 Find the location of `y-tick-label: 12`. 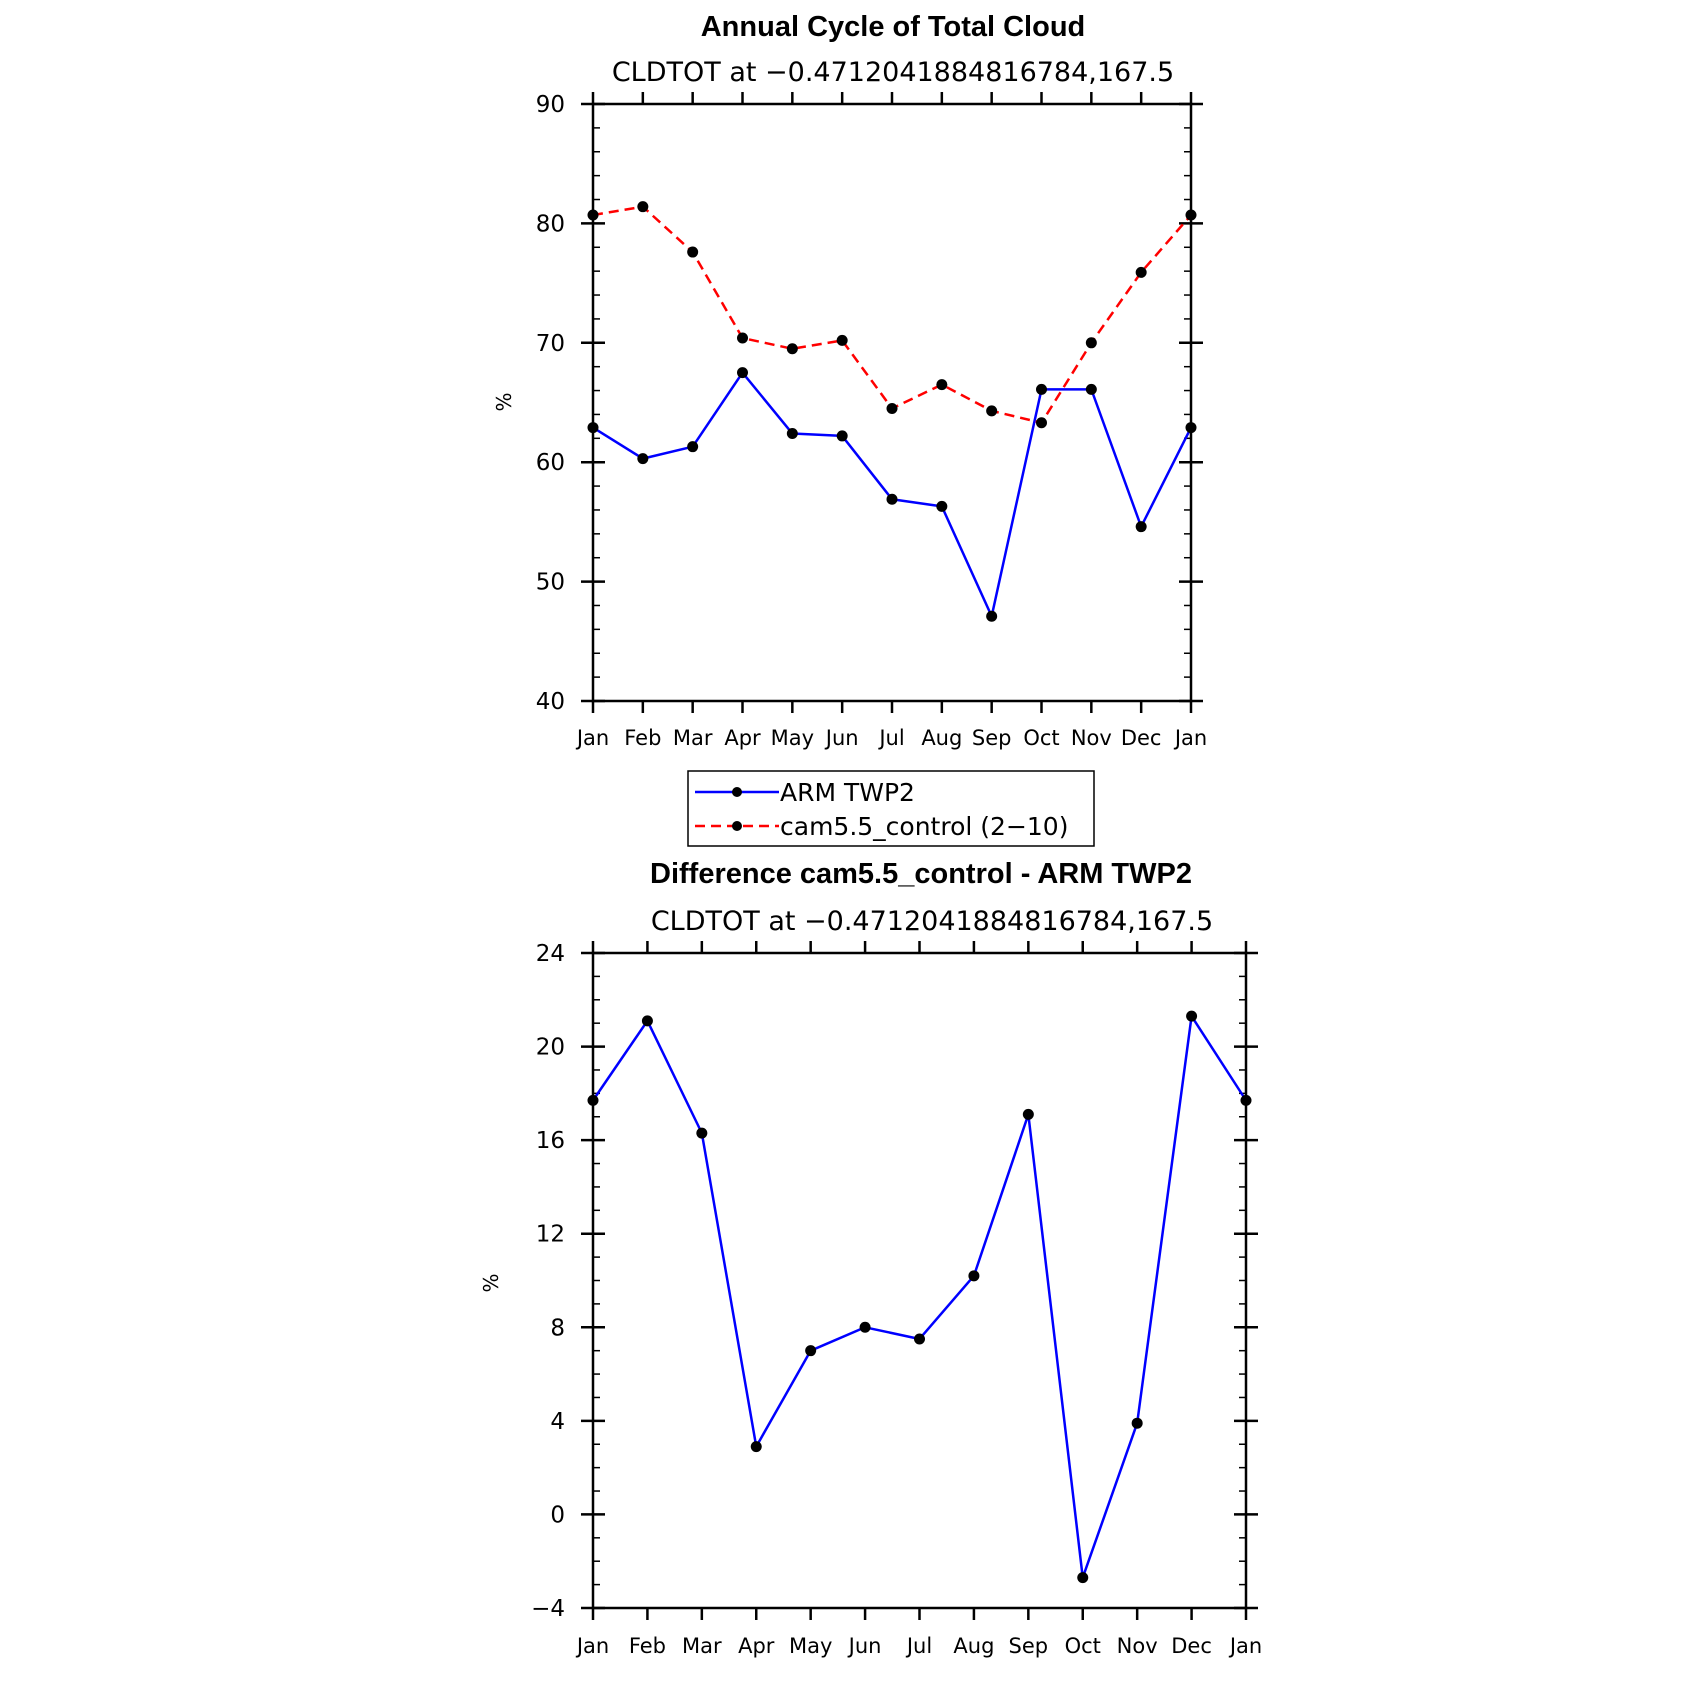

y-tick-label: 12 is located at coordinates (550, 1235).